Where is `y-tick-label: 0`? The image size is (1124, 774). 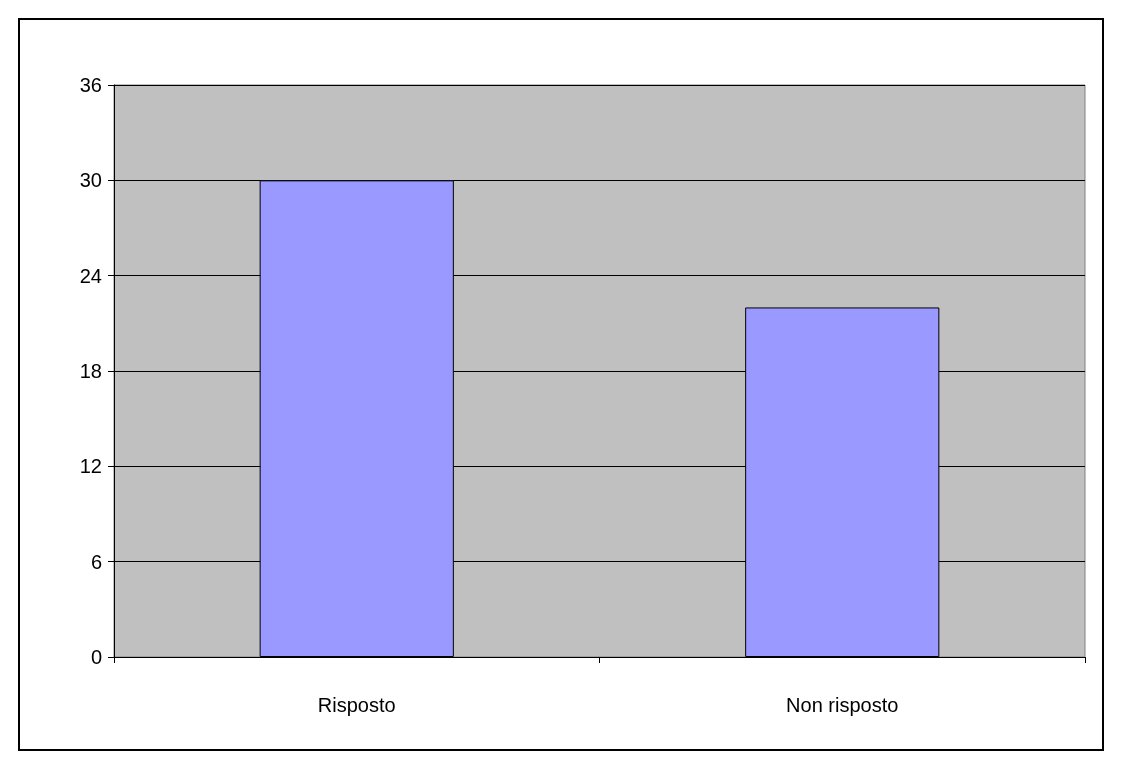
y-tick-label: 0 is located at coordinates (96, 657).